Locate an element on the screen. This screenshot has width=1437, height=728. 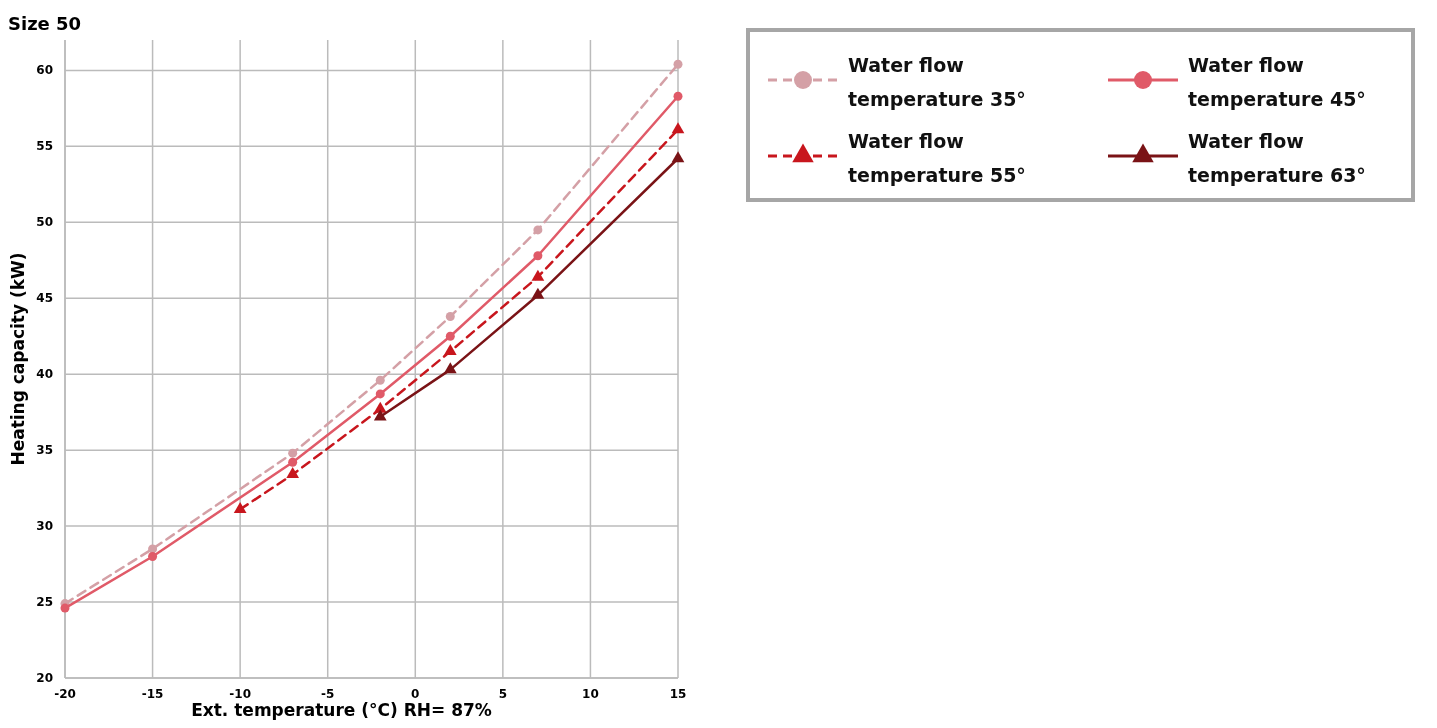
legend-label: Water flow temperature 35° is located at coordinates (937, 82).